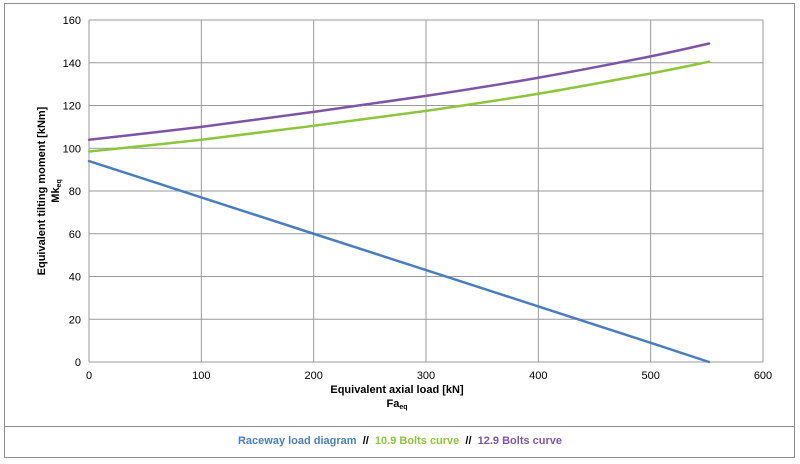 The image size is (800, 464). What do you see at coordinates (313, 376) in the screenshot?
I see `x-tick-label: 200` at bounding box center [313, 376].